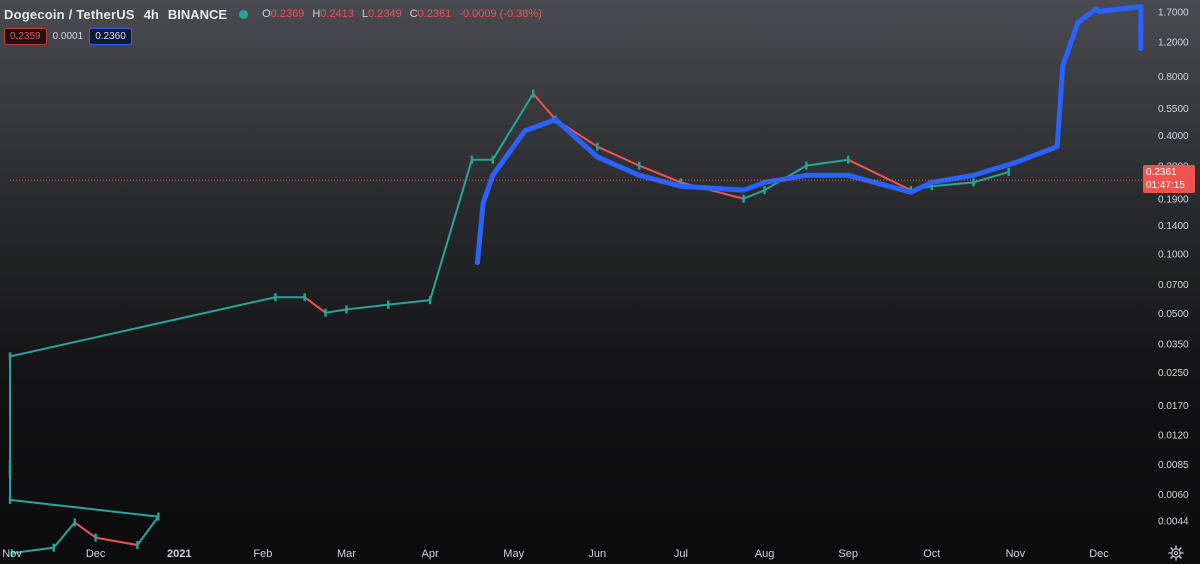  What do you see at coordinates (1165, 185) in the screenshot?
I see `bar-countdown: 01:47:15` at bounding box center [1165, 185].